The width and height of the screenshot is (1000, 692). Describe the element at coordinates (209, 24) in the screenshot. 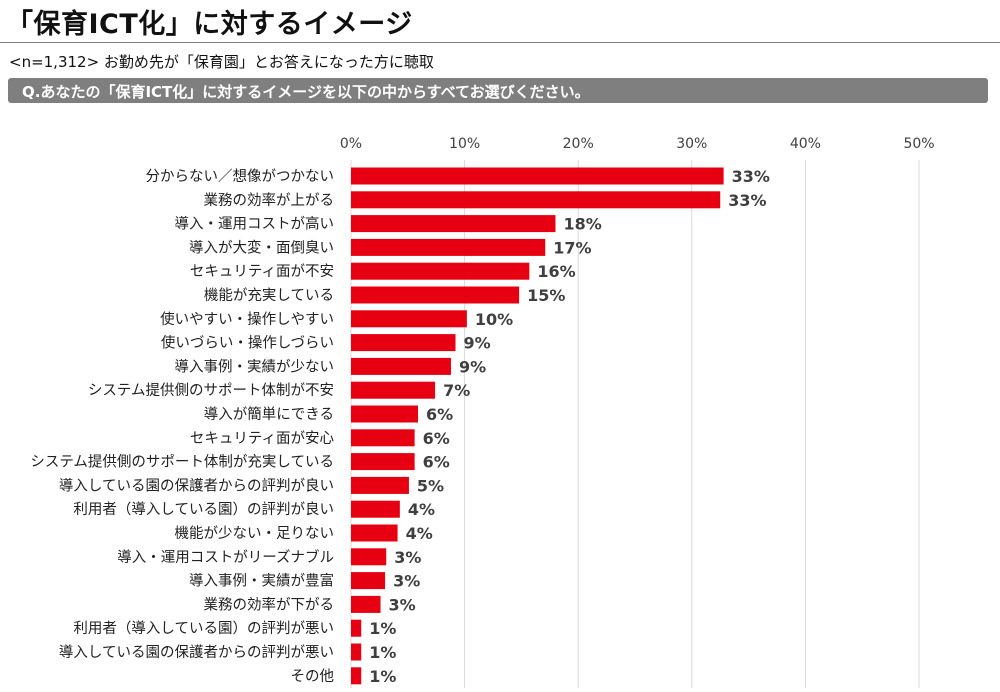

I see `page-title: 「保育ICT化」に対するイメージ` at that location.